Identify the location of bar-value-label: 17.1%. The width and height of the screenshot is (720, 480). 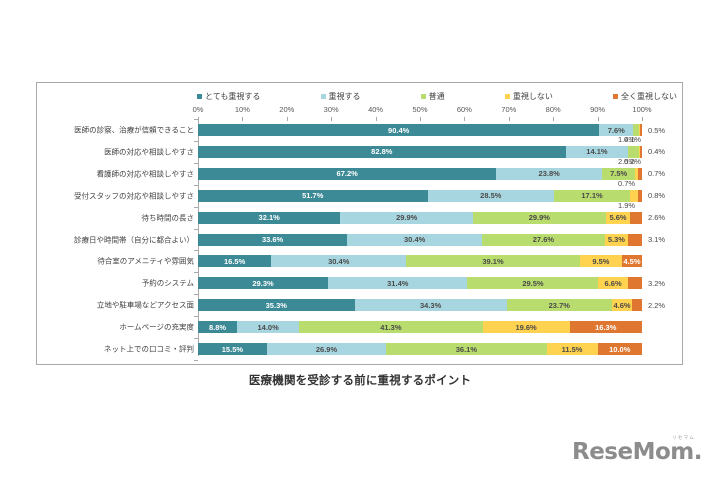
(592, 196).